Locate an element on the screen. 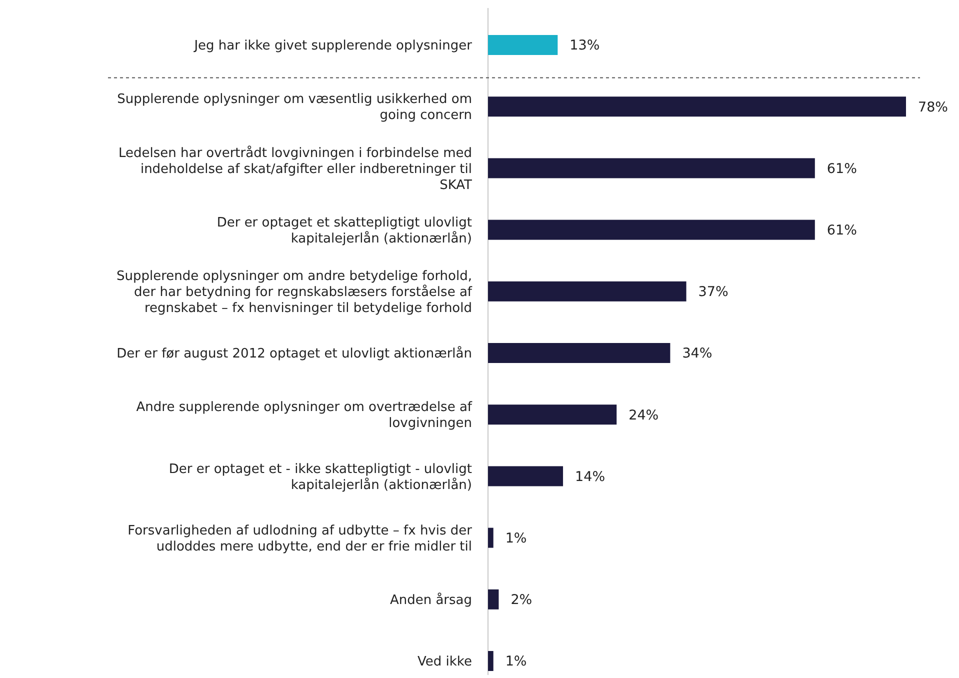 This screenshot has height=678, width=959. data-label: 13% is located at coordinates (585, 46).